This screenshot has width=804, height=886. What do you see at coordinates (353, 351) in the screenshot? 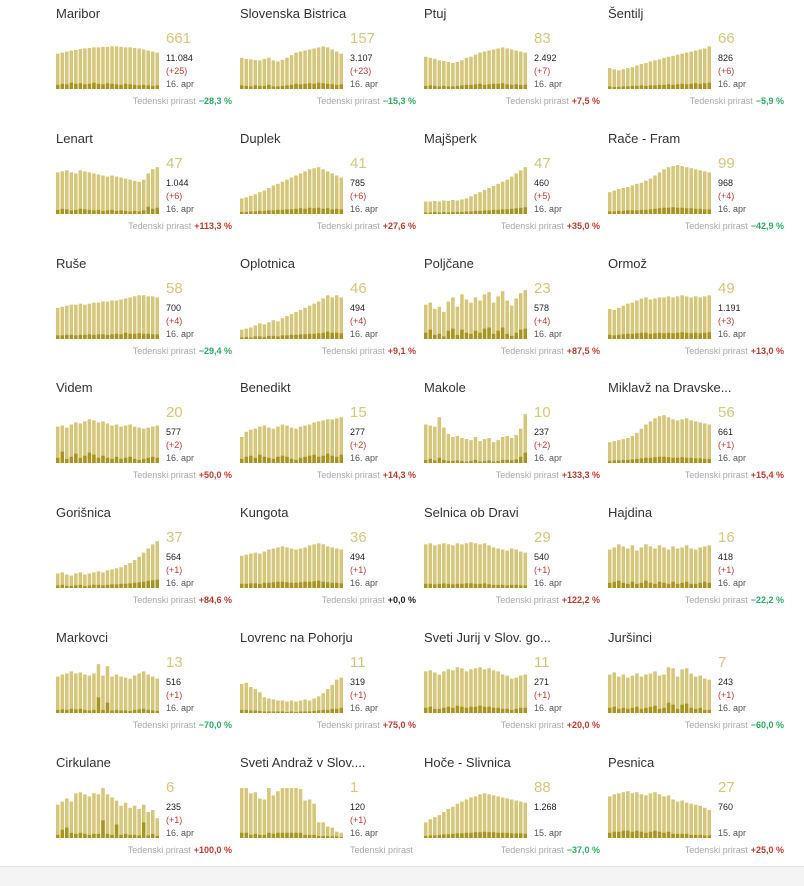
I see `weekly-growth-label: Tedenski prirast` at bounding box center [353, 351].